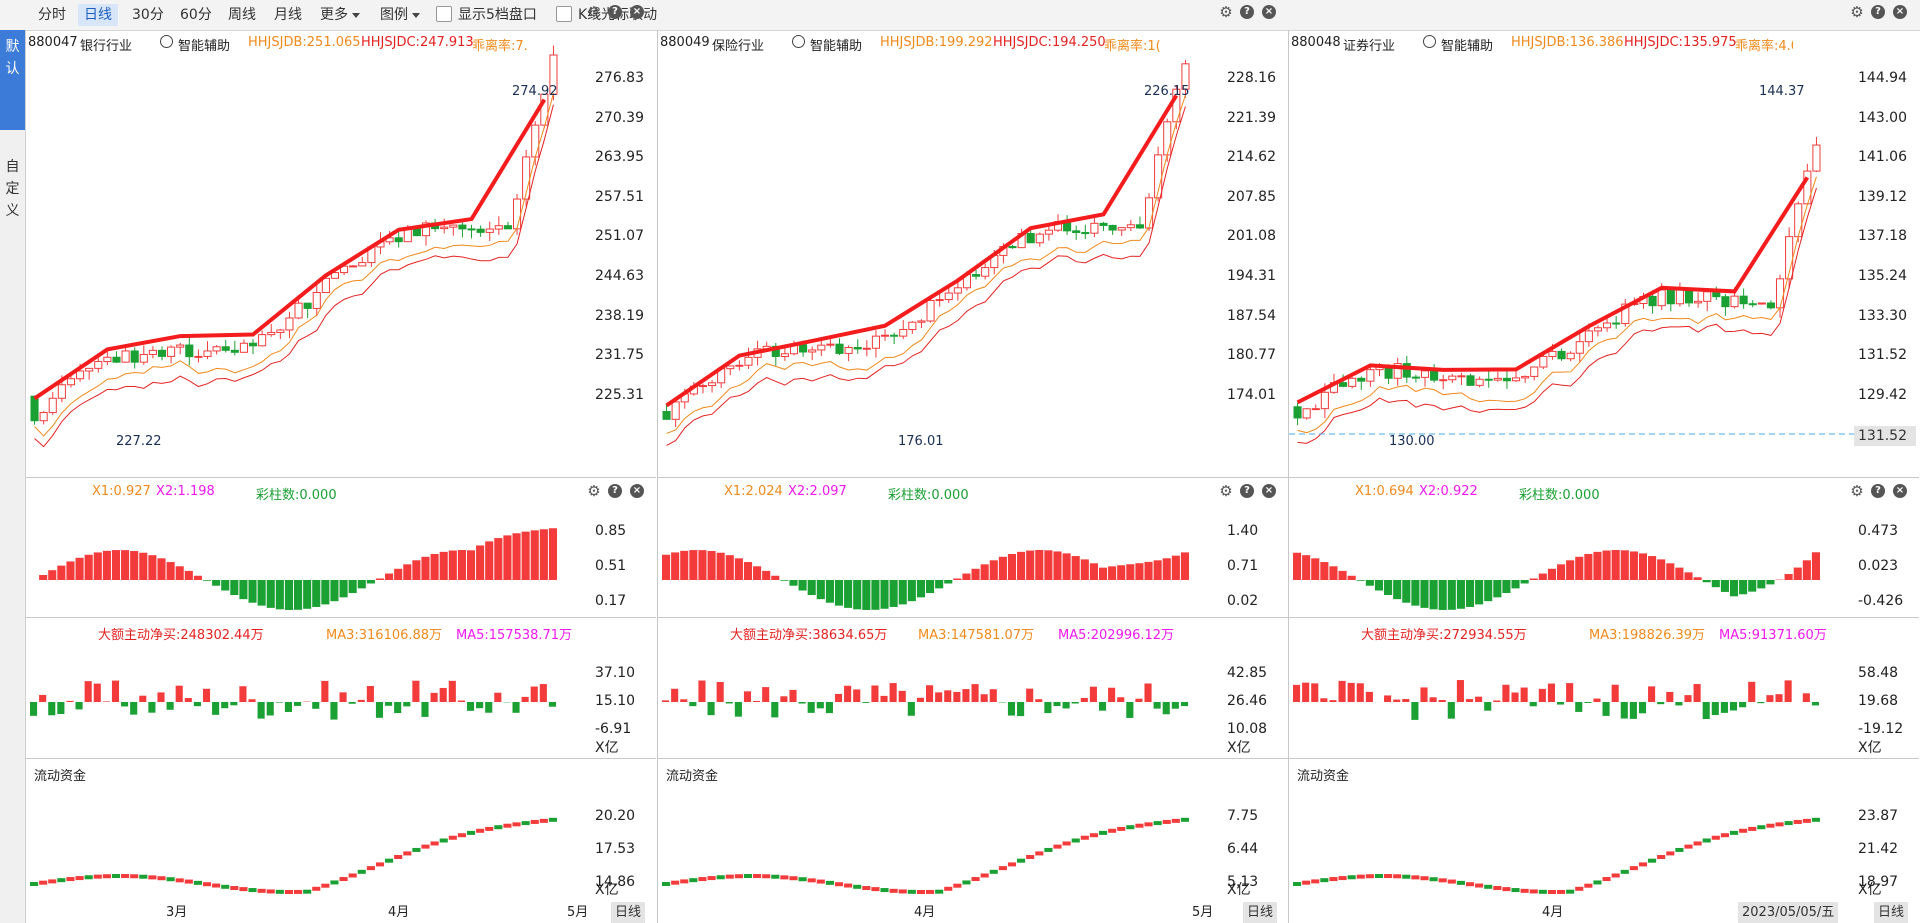 The height and width of the screenshot is (923, 1920). Describe the element at coordinates (340, 15) in the screenshot. I see `more-dropdown: 更多` at that location.